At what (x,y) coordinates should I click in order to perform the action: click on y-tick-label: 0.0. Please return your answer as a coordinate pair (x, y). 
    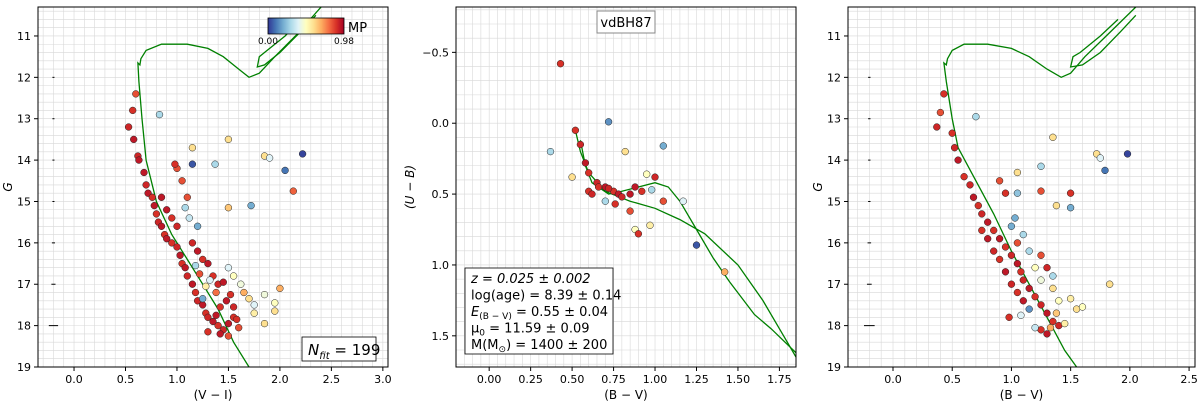
    Looking at the image, I should click on (441, 123).